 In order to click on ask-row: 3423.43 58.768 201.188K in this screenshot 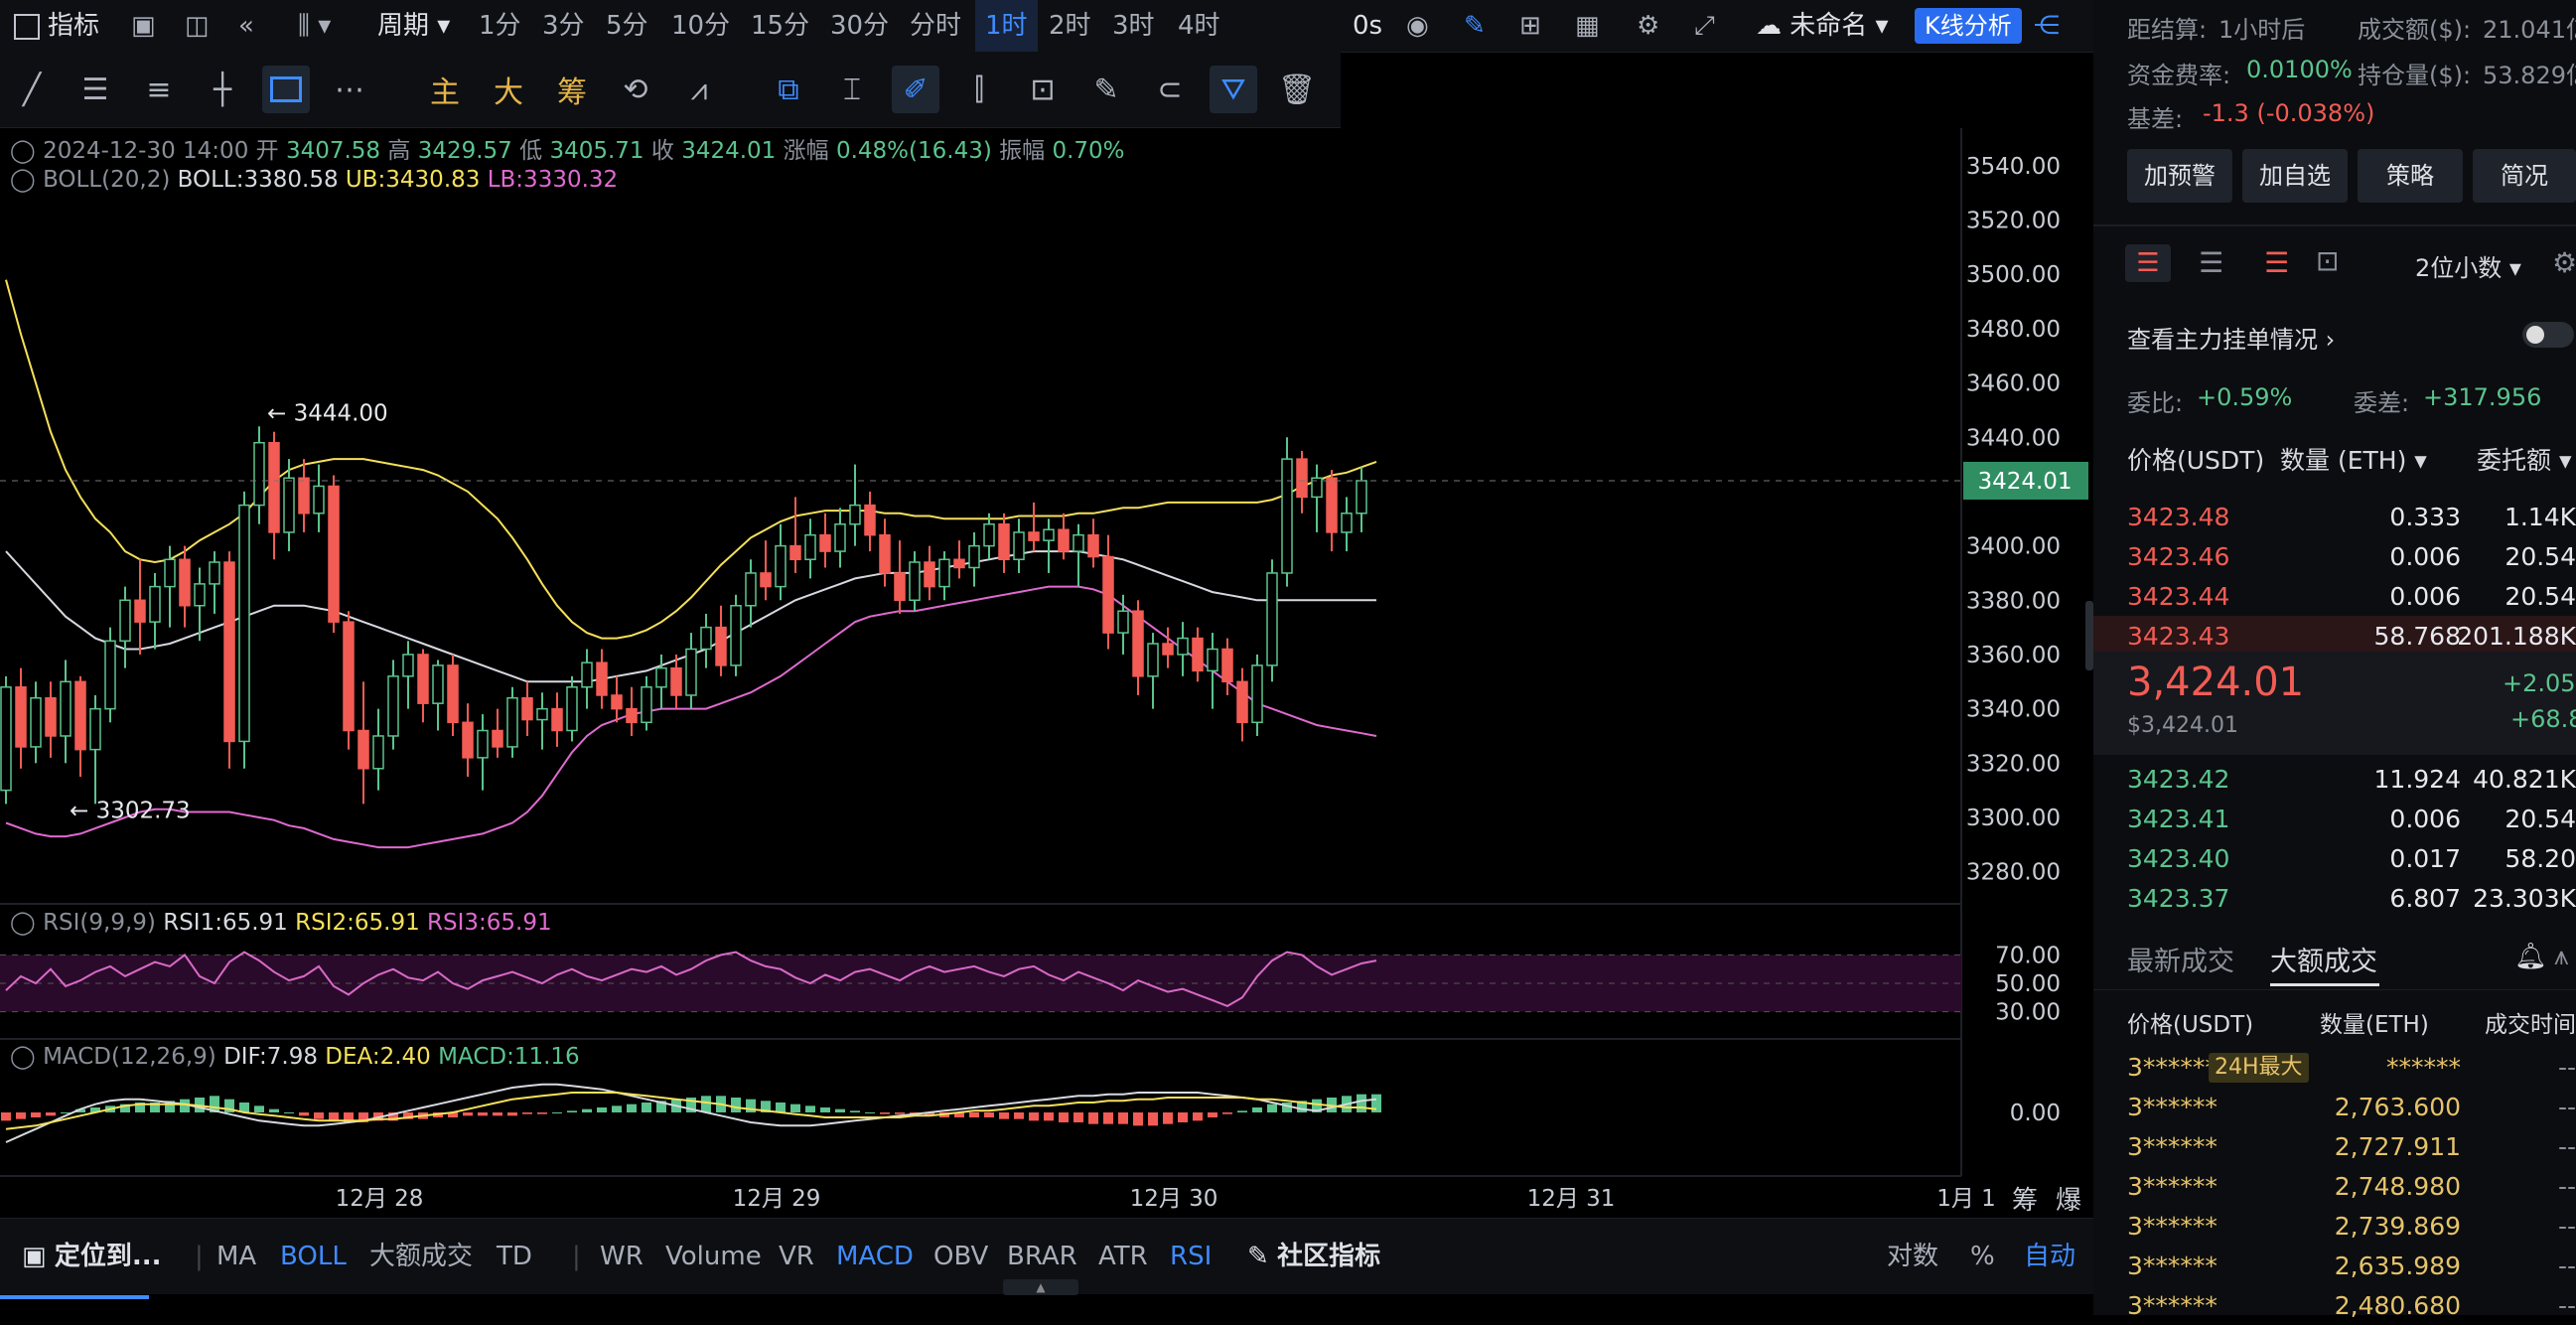, I will do `click(2335, 636)`.